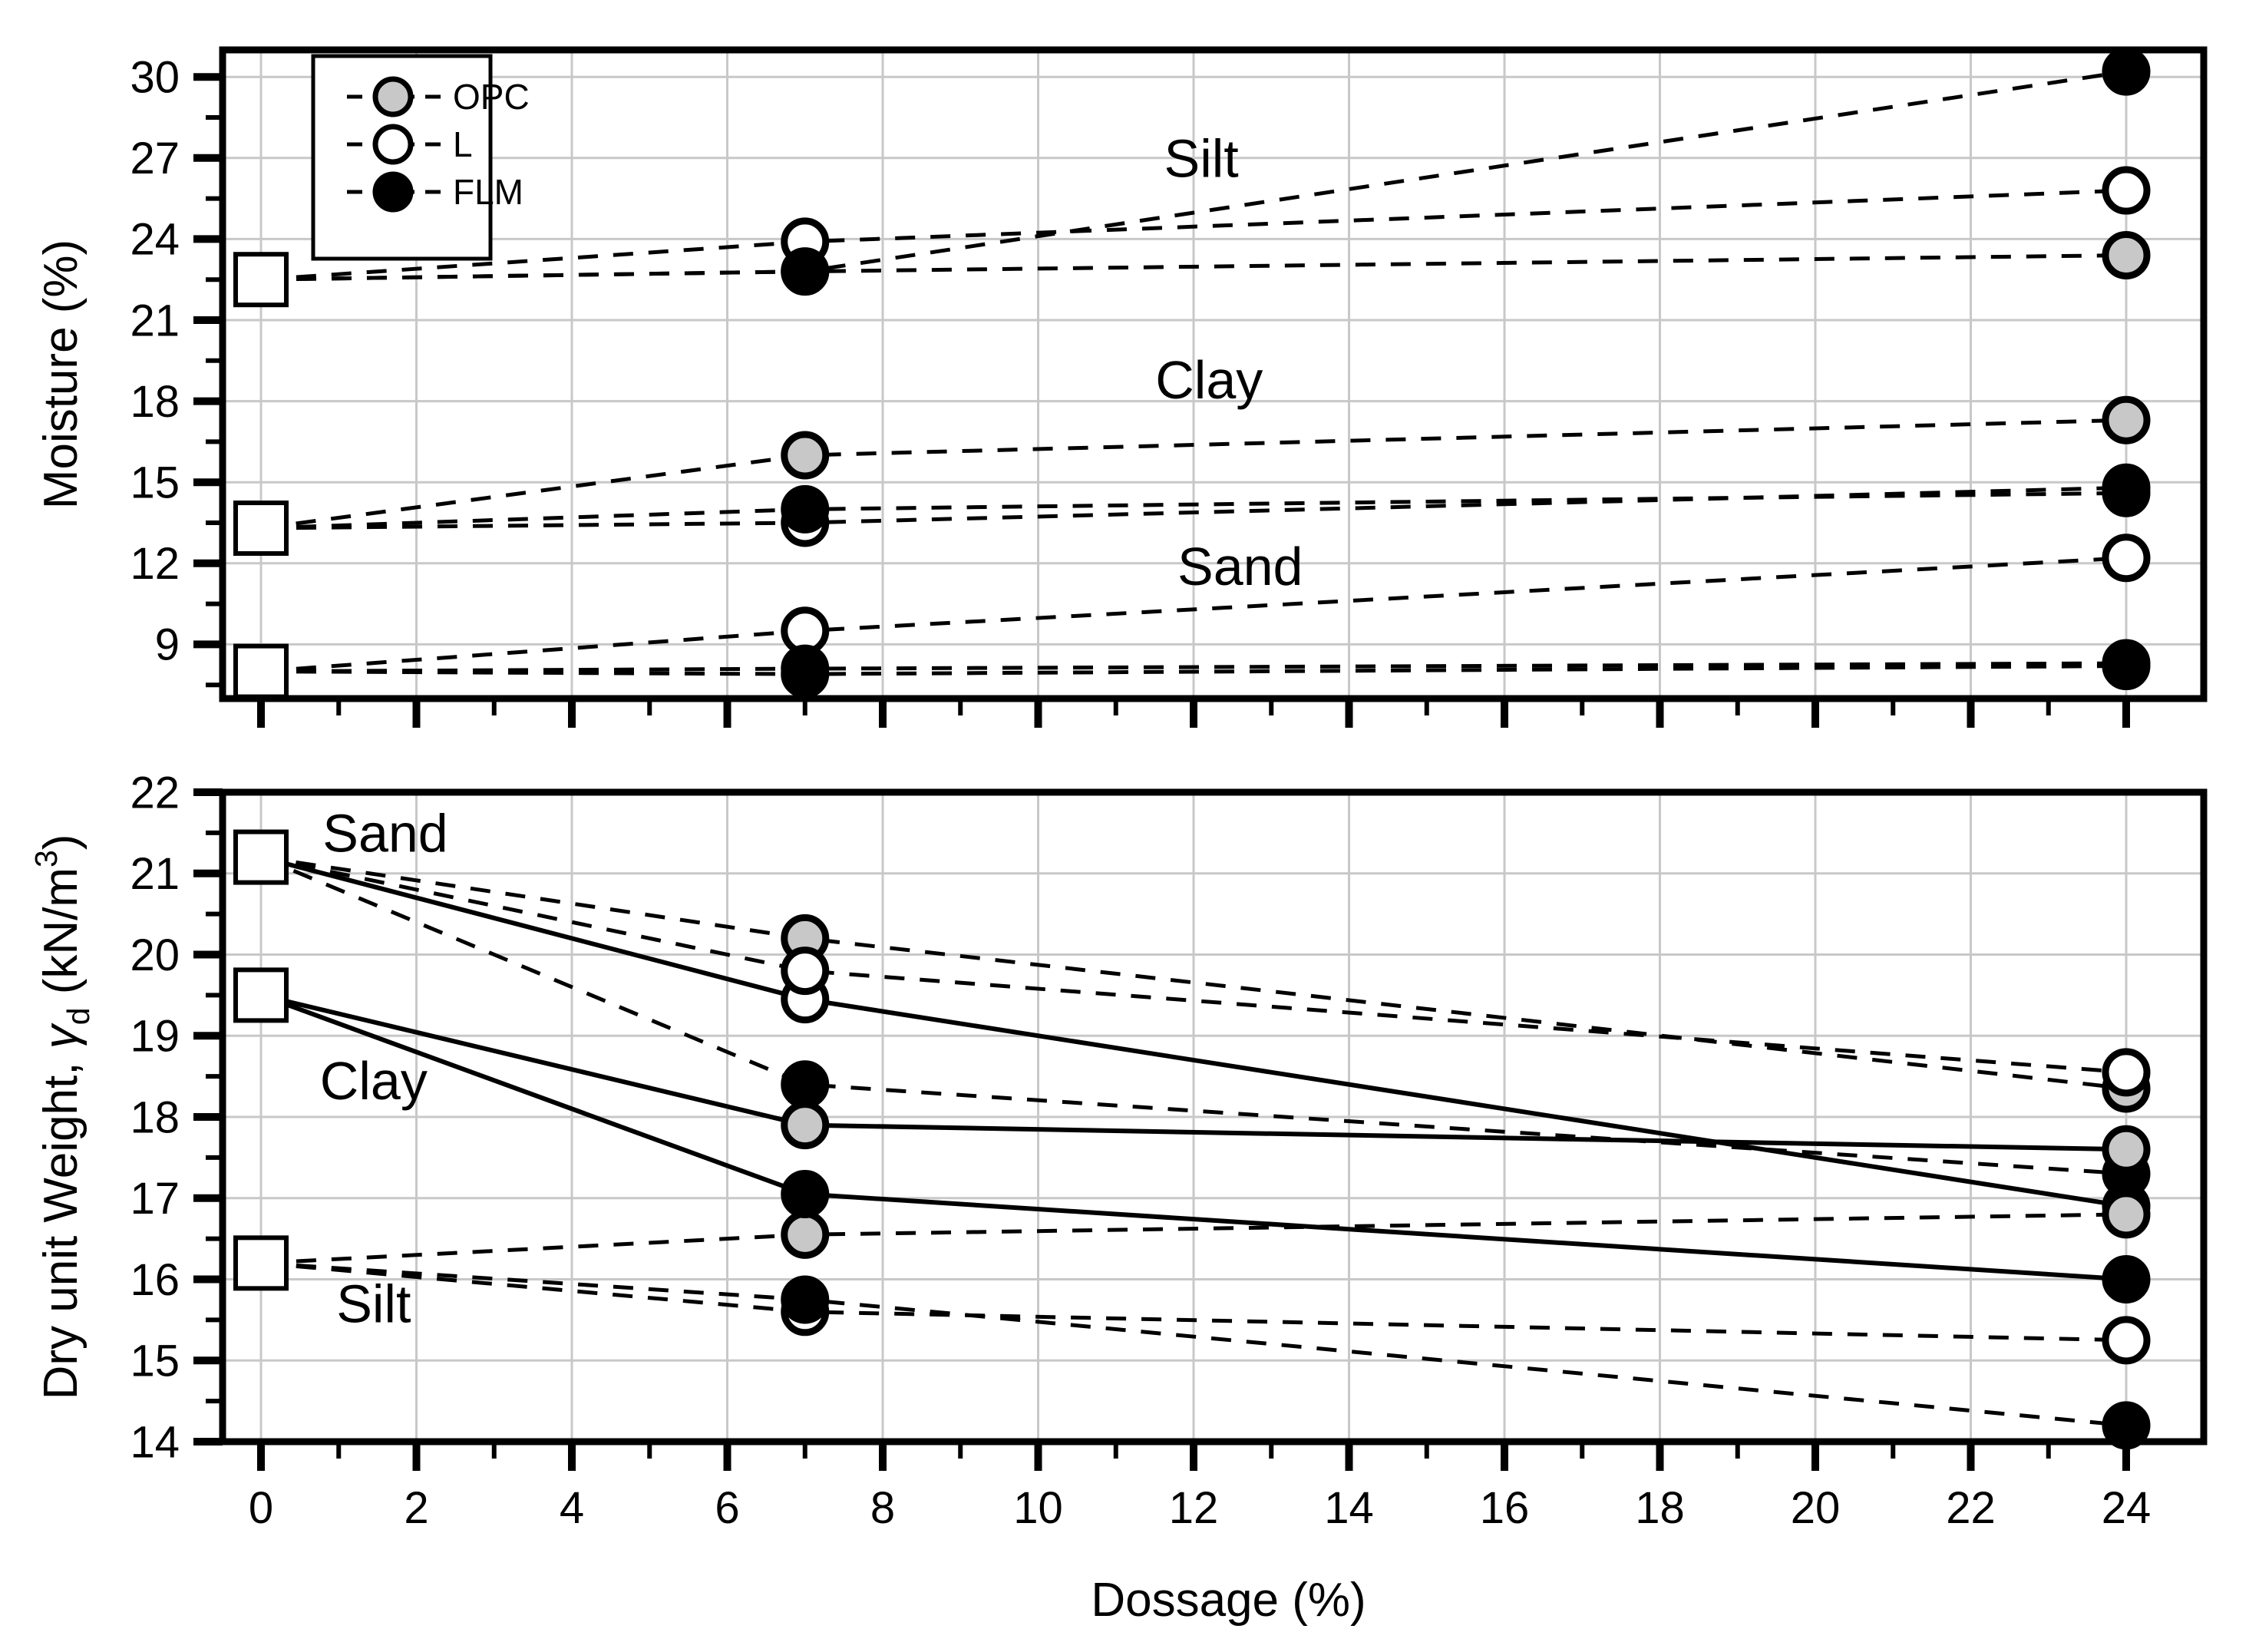 Image resolution: width=2249 pixels, height=1652 pixels. I want to click on marker-moisture-clay-opc-x24, so click(2126, 419).